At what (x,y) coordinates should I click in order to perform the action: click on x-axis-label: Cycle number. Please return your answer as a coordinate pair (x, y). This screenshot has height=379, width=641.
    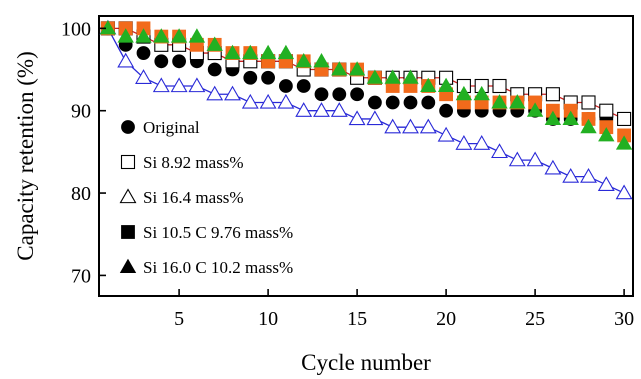
    Looking at the image, I should click on (366, 362).